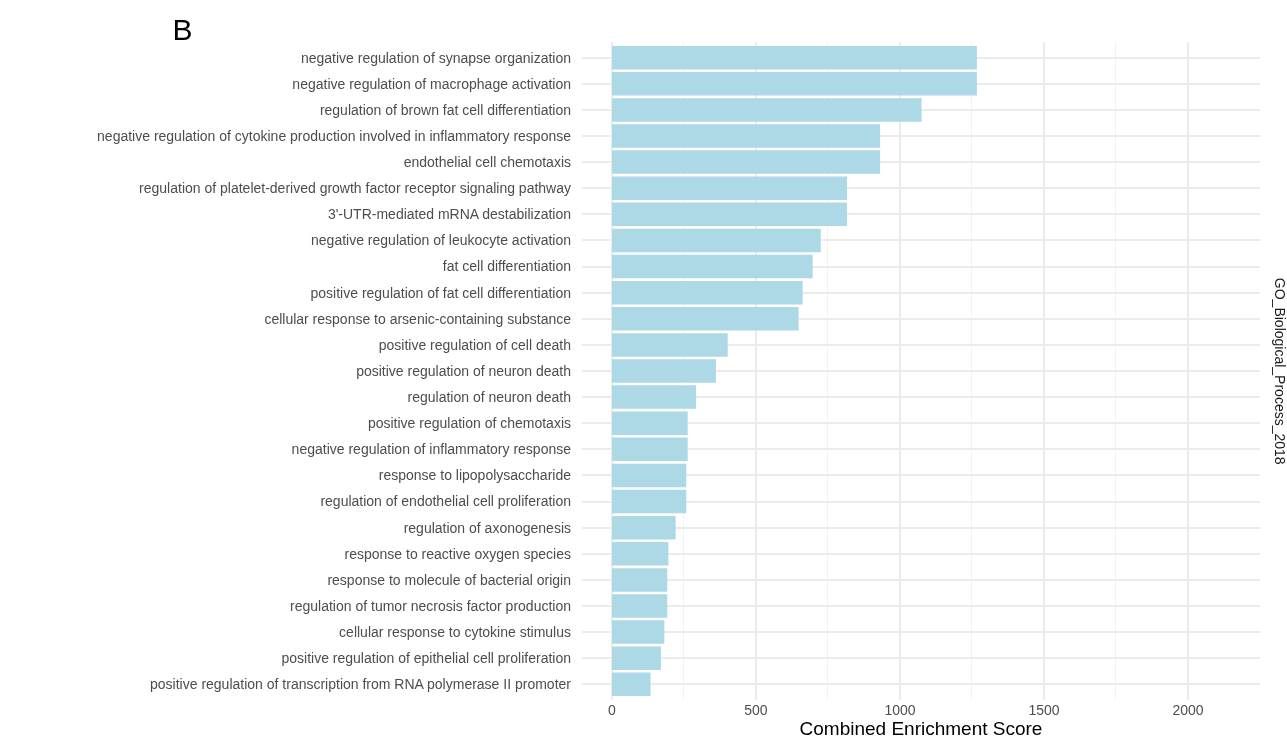 This screenshot has height=752, width=1287. I want to click on y-tick-label: positive regulation of cell death, so click(474, 344).